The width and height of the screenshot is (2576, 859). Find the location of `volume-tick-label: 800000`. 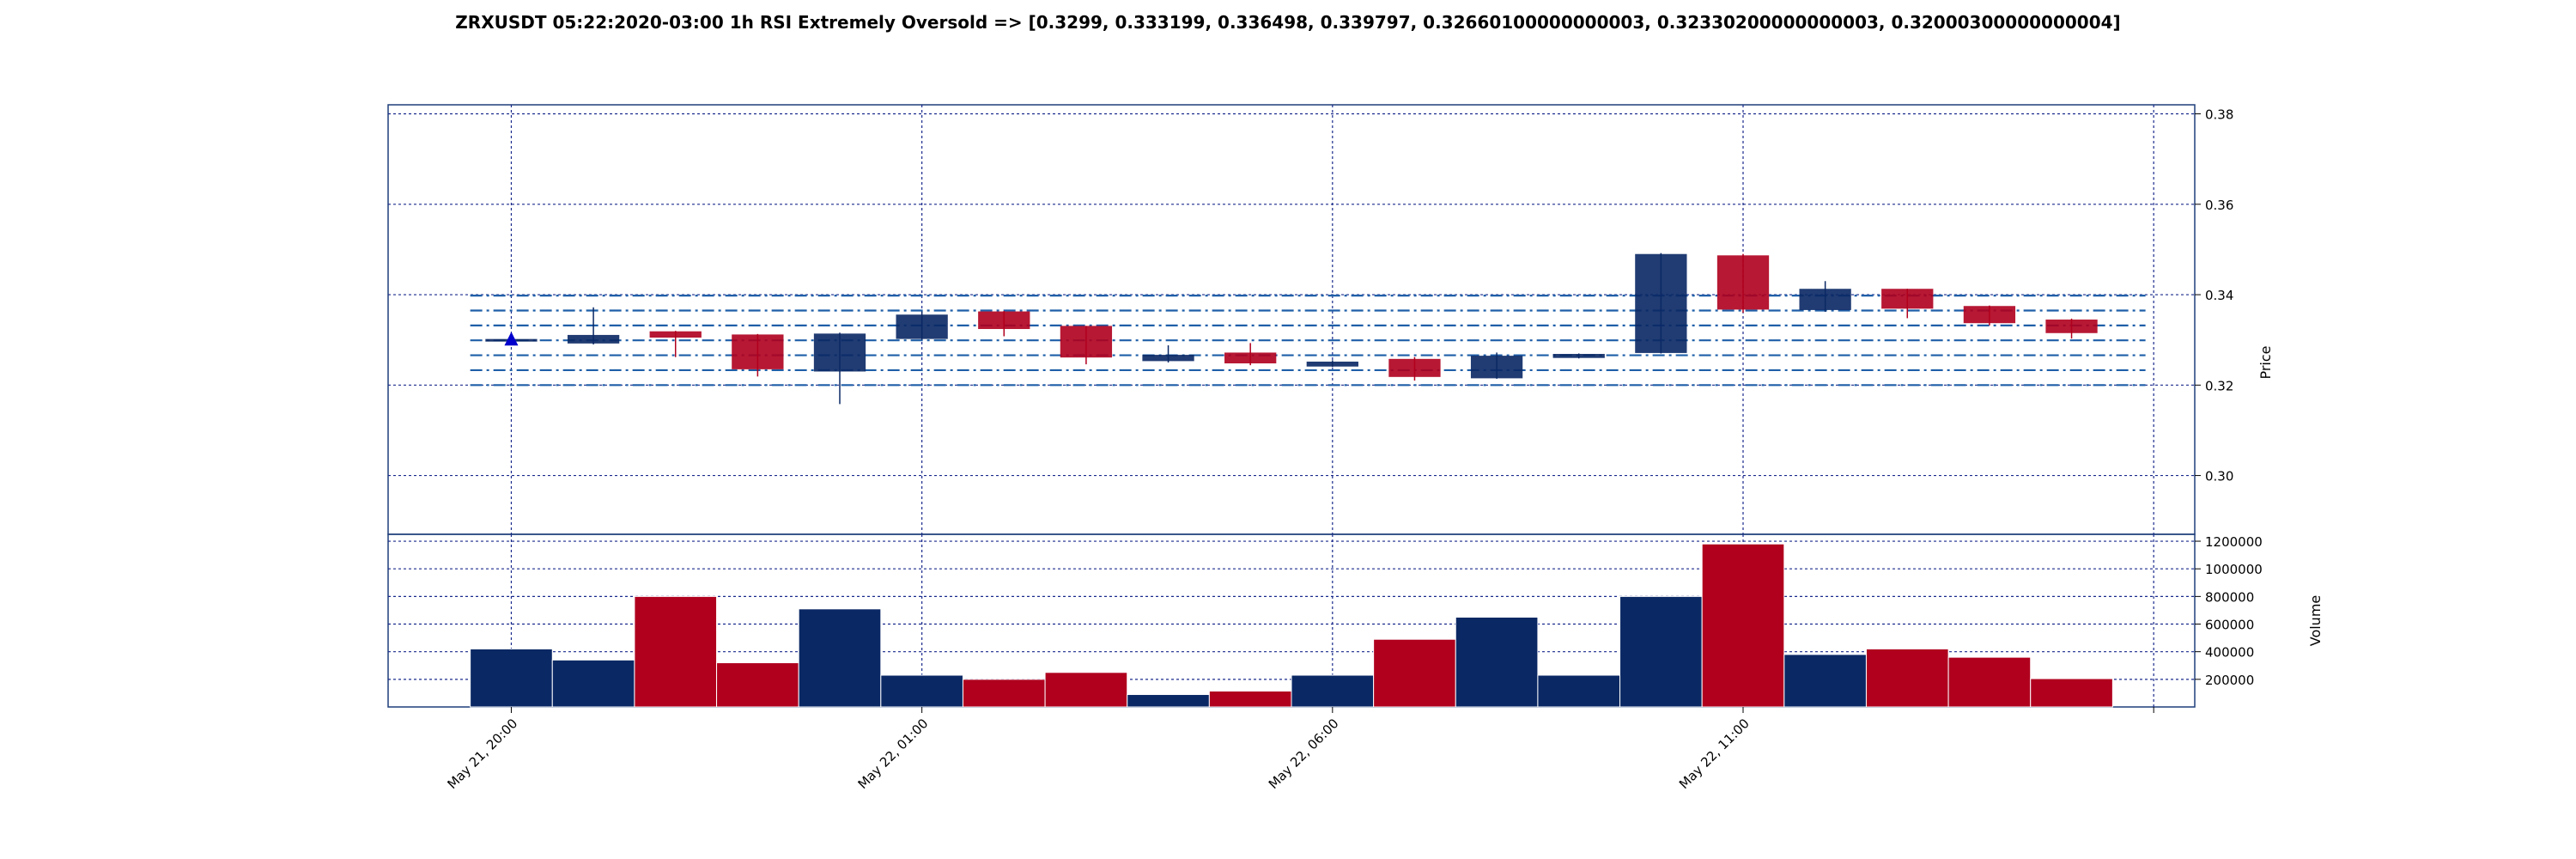

volume-tick-label: 800000 is located at coordinates (2229, 597).